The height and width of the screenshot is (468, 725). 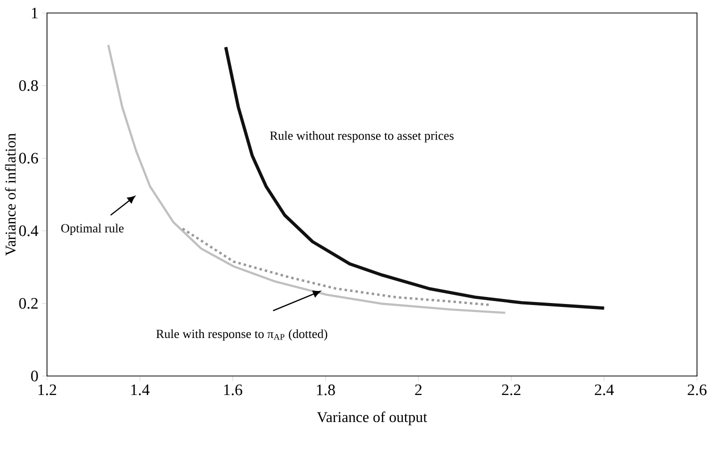 I want to click on line-series, so click(x=335, y=266).